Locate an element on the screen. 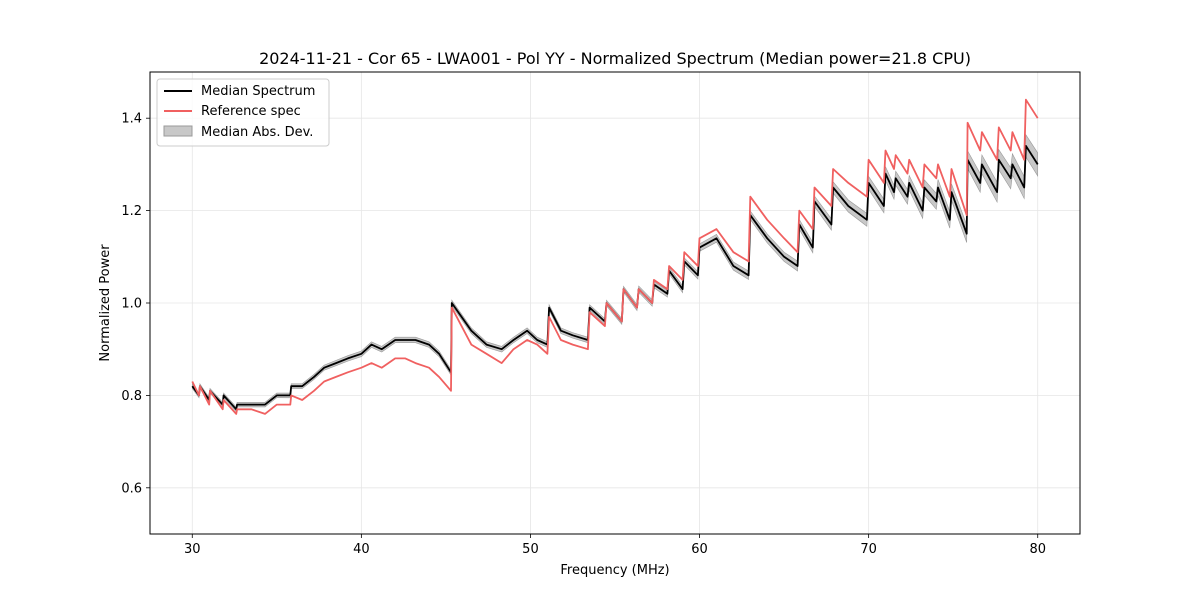 This screenshot has height=600, width=1200. y-tick-label: 1.2 is located at coordinates (131, 211).